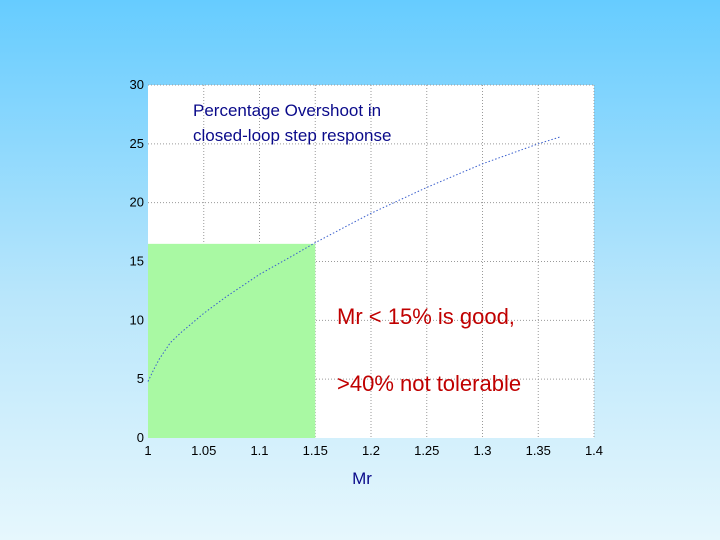 This screenshot has width=720, height=540. I want to click on y-tick-label: 20, so click(137, 202).